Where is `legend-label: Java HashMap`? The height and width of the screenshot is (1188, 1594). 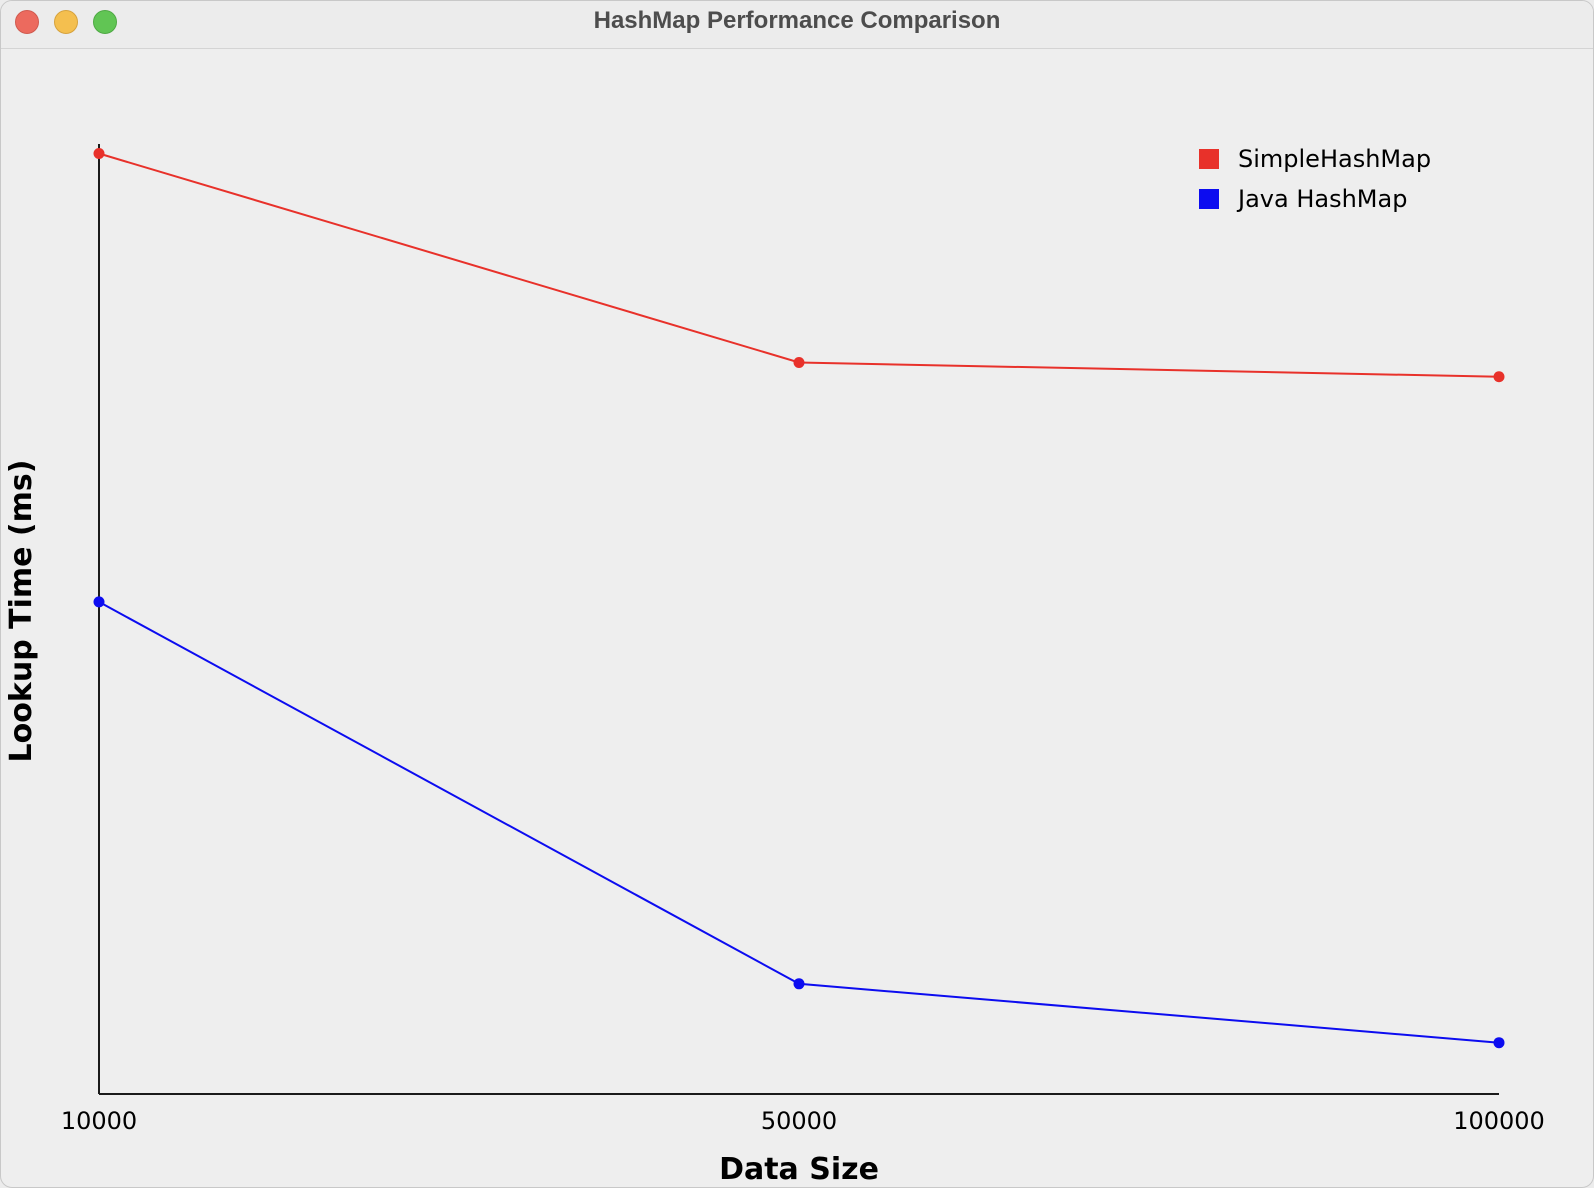
legend-label: Java HashMap is located at coordinates (1321, 199).